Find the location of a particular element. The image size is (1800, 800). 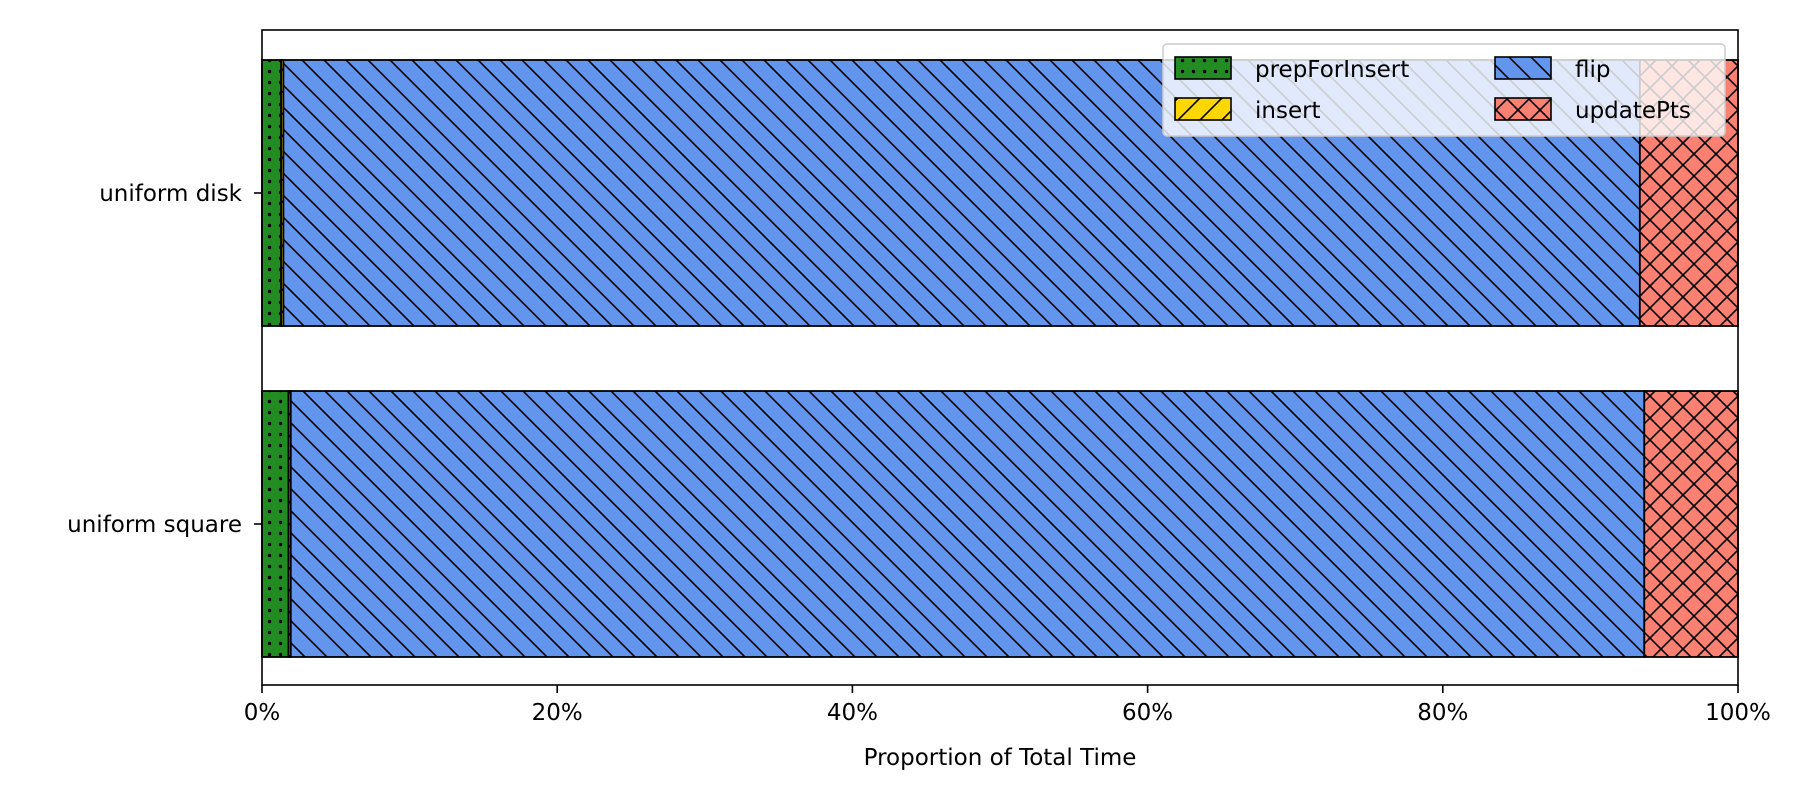

x-tick-label: 40% is located at coordinates (852, 713).